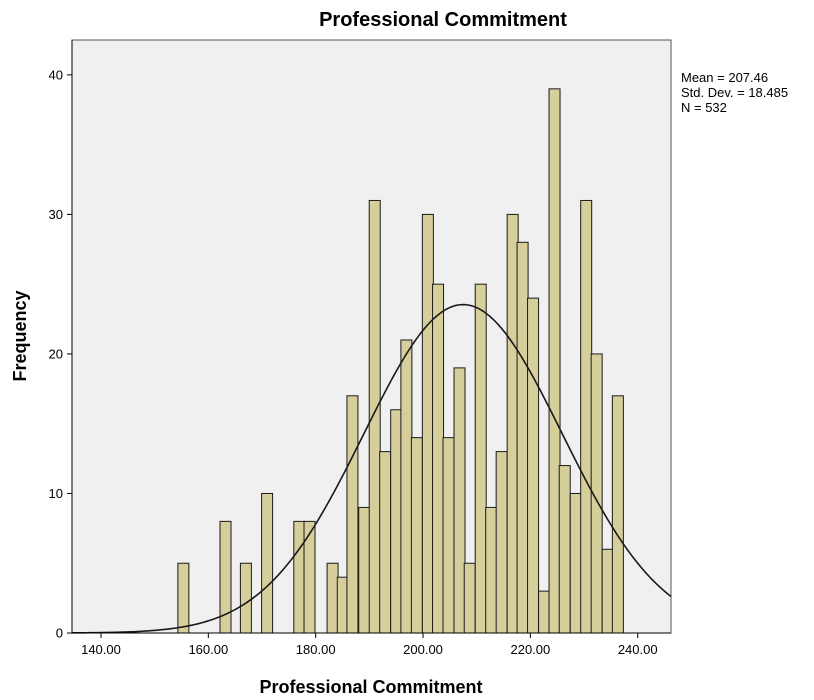 The height and width of the screenshot is (700, 814). I want to click on x-axis-title: Professional Commitment, so click(370, 687).